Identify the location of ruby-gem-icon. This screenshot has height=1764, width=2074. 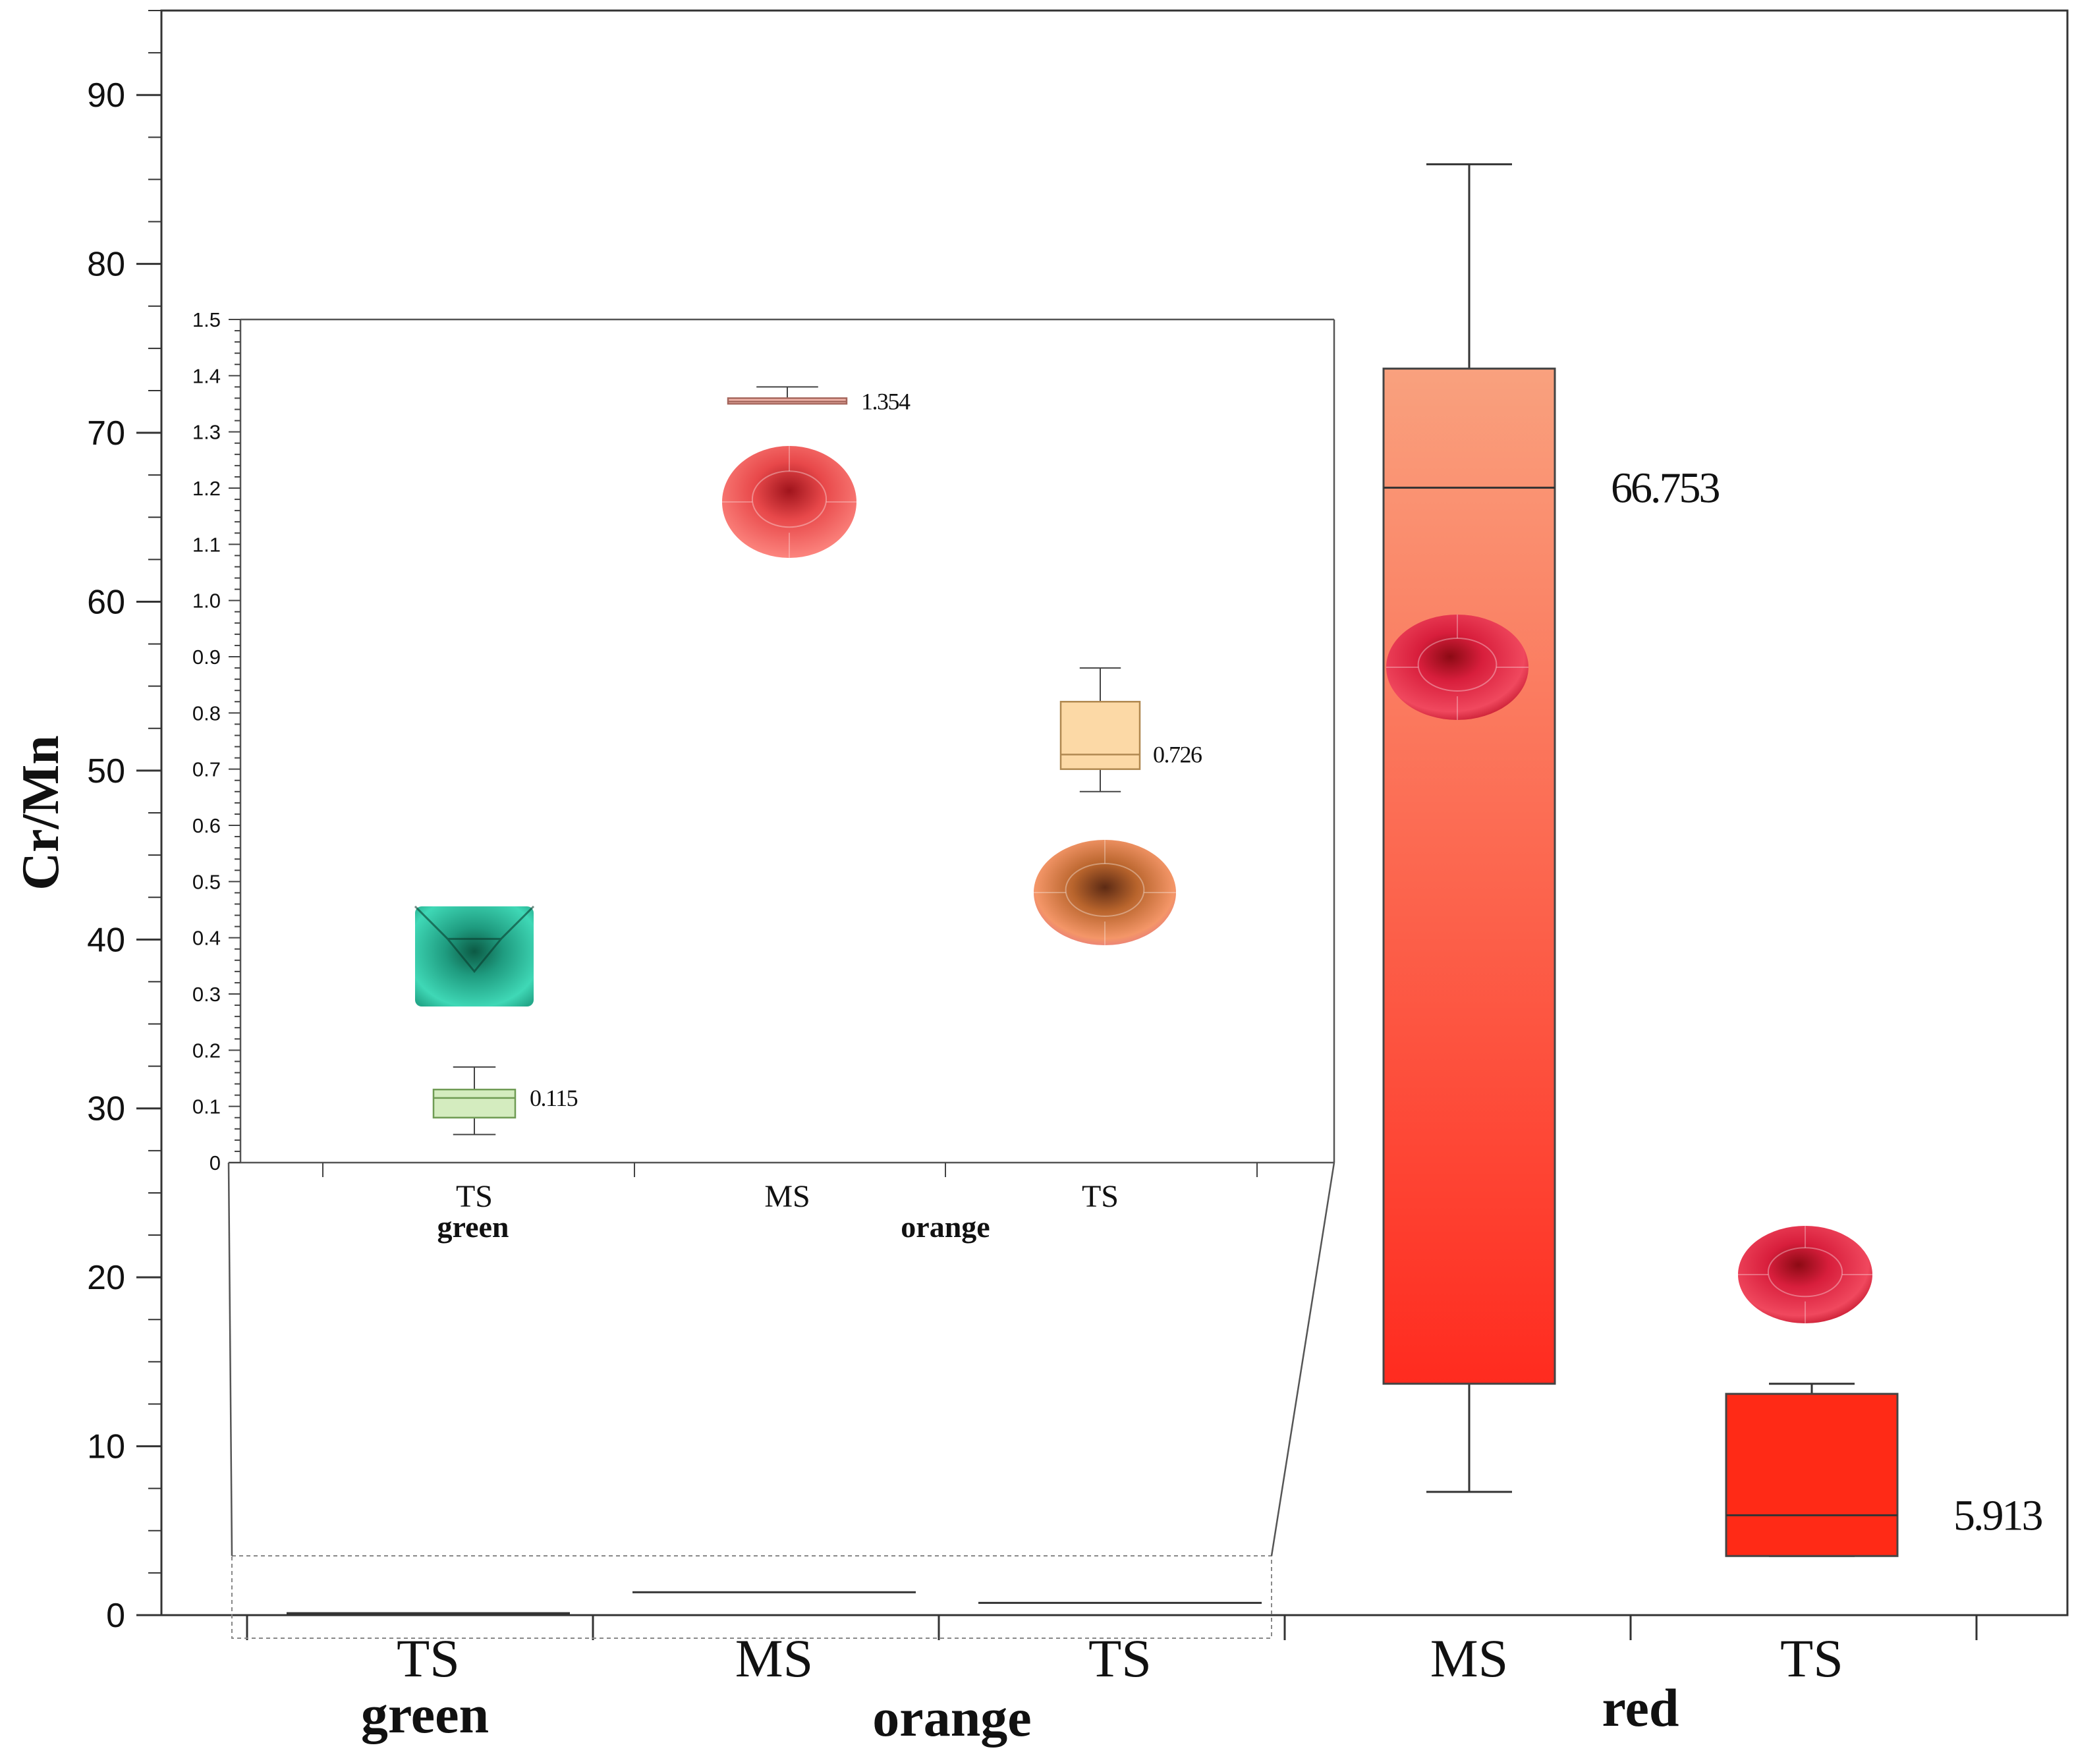
(1457, 668).